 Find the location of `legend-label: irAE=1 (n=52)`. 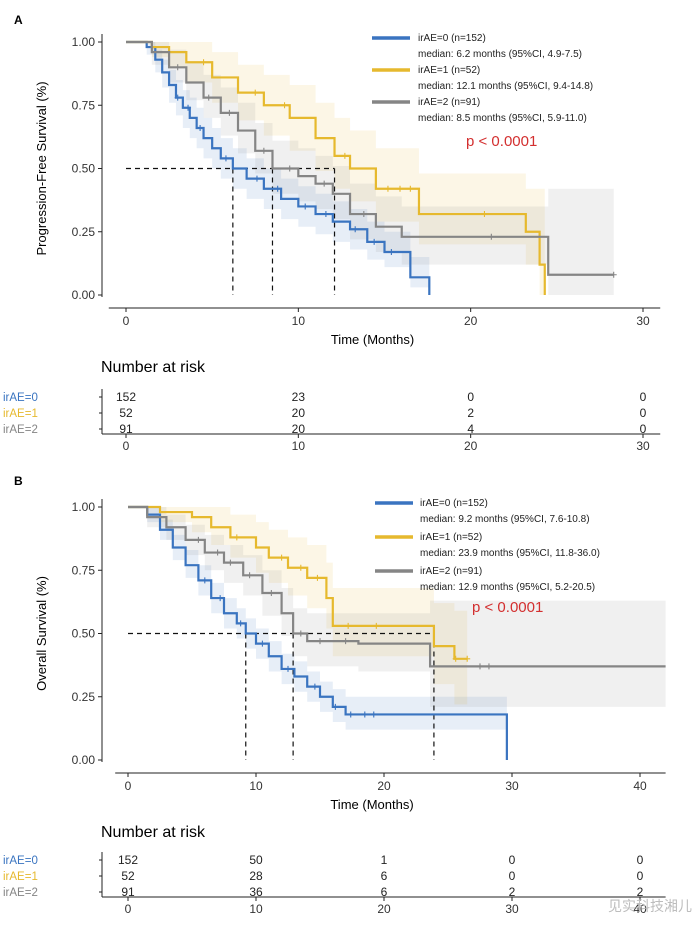

legend-label: irAE=1 (n=52) is located at coordinates (449, 70).